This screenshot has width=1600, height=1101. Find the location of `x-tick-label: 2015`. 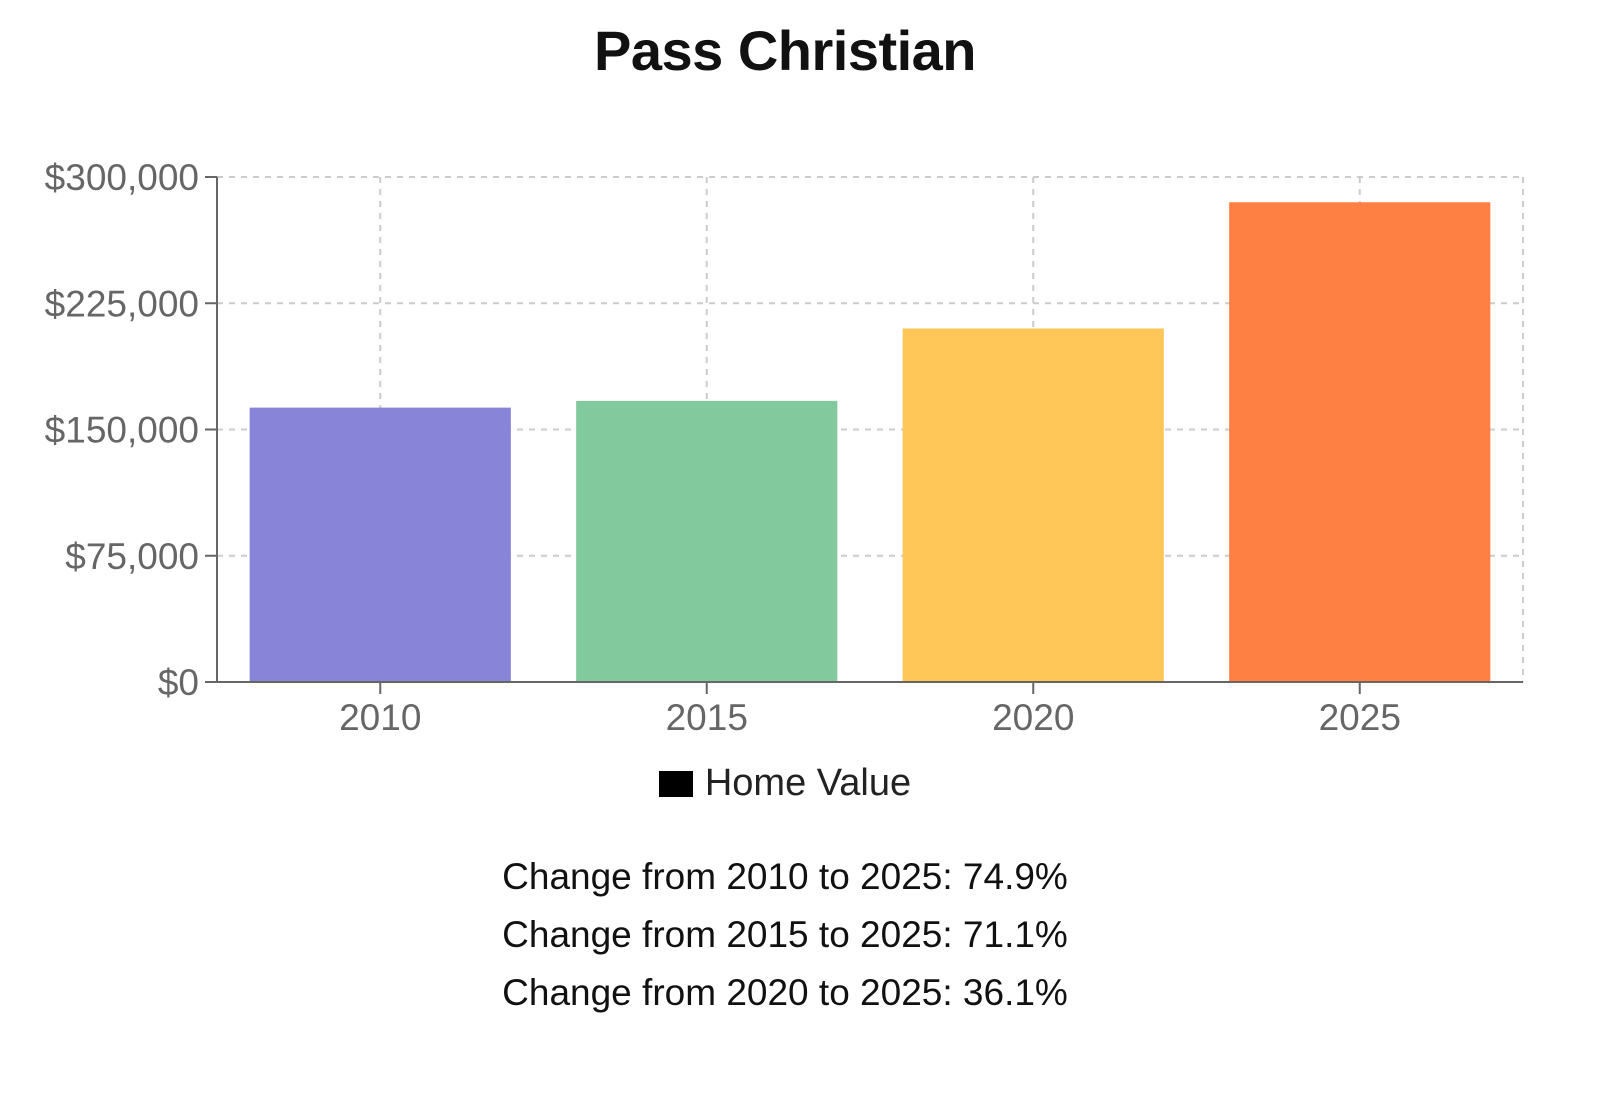

x-tick-label: 2015 is located at coordinates (707, 717).